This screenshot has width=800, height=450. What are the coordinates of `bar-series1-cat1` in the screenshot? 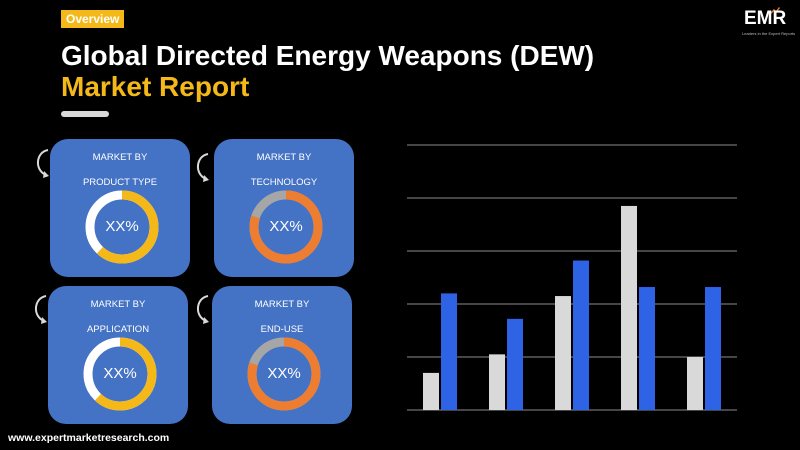 It's located at (431, 391).